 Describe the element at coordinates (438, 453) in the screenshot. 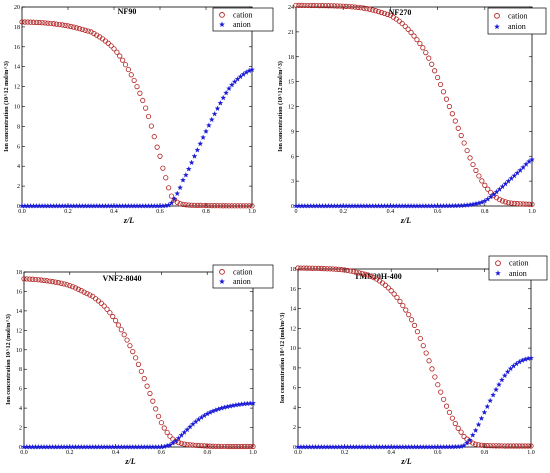

I see `x-tick-label: 0.6` at that location.